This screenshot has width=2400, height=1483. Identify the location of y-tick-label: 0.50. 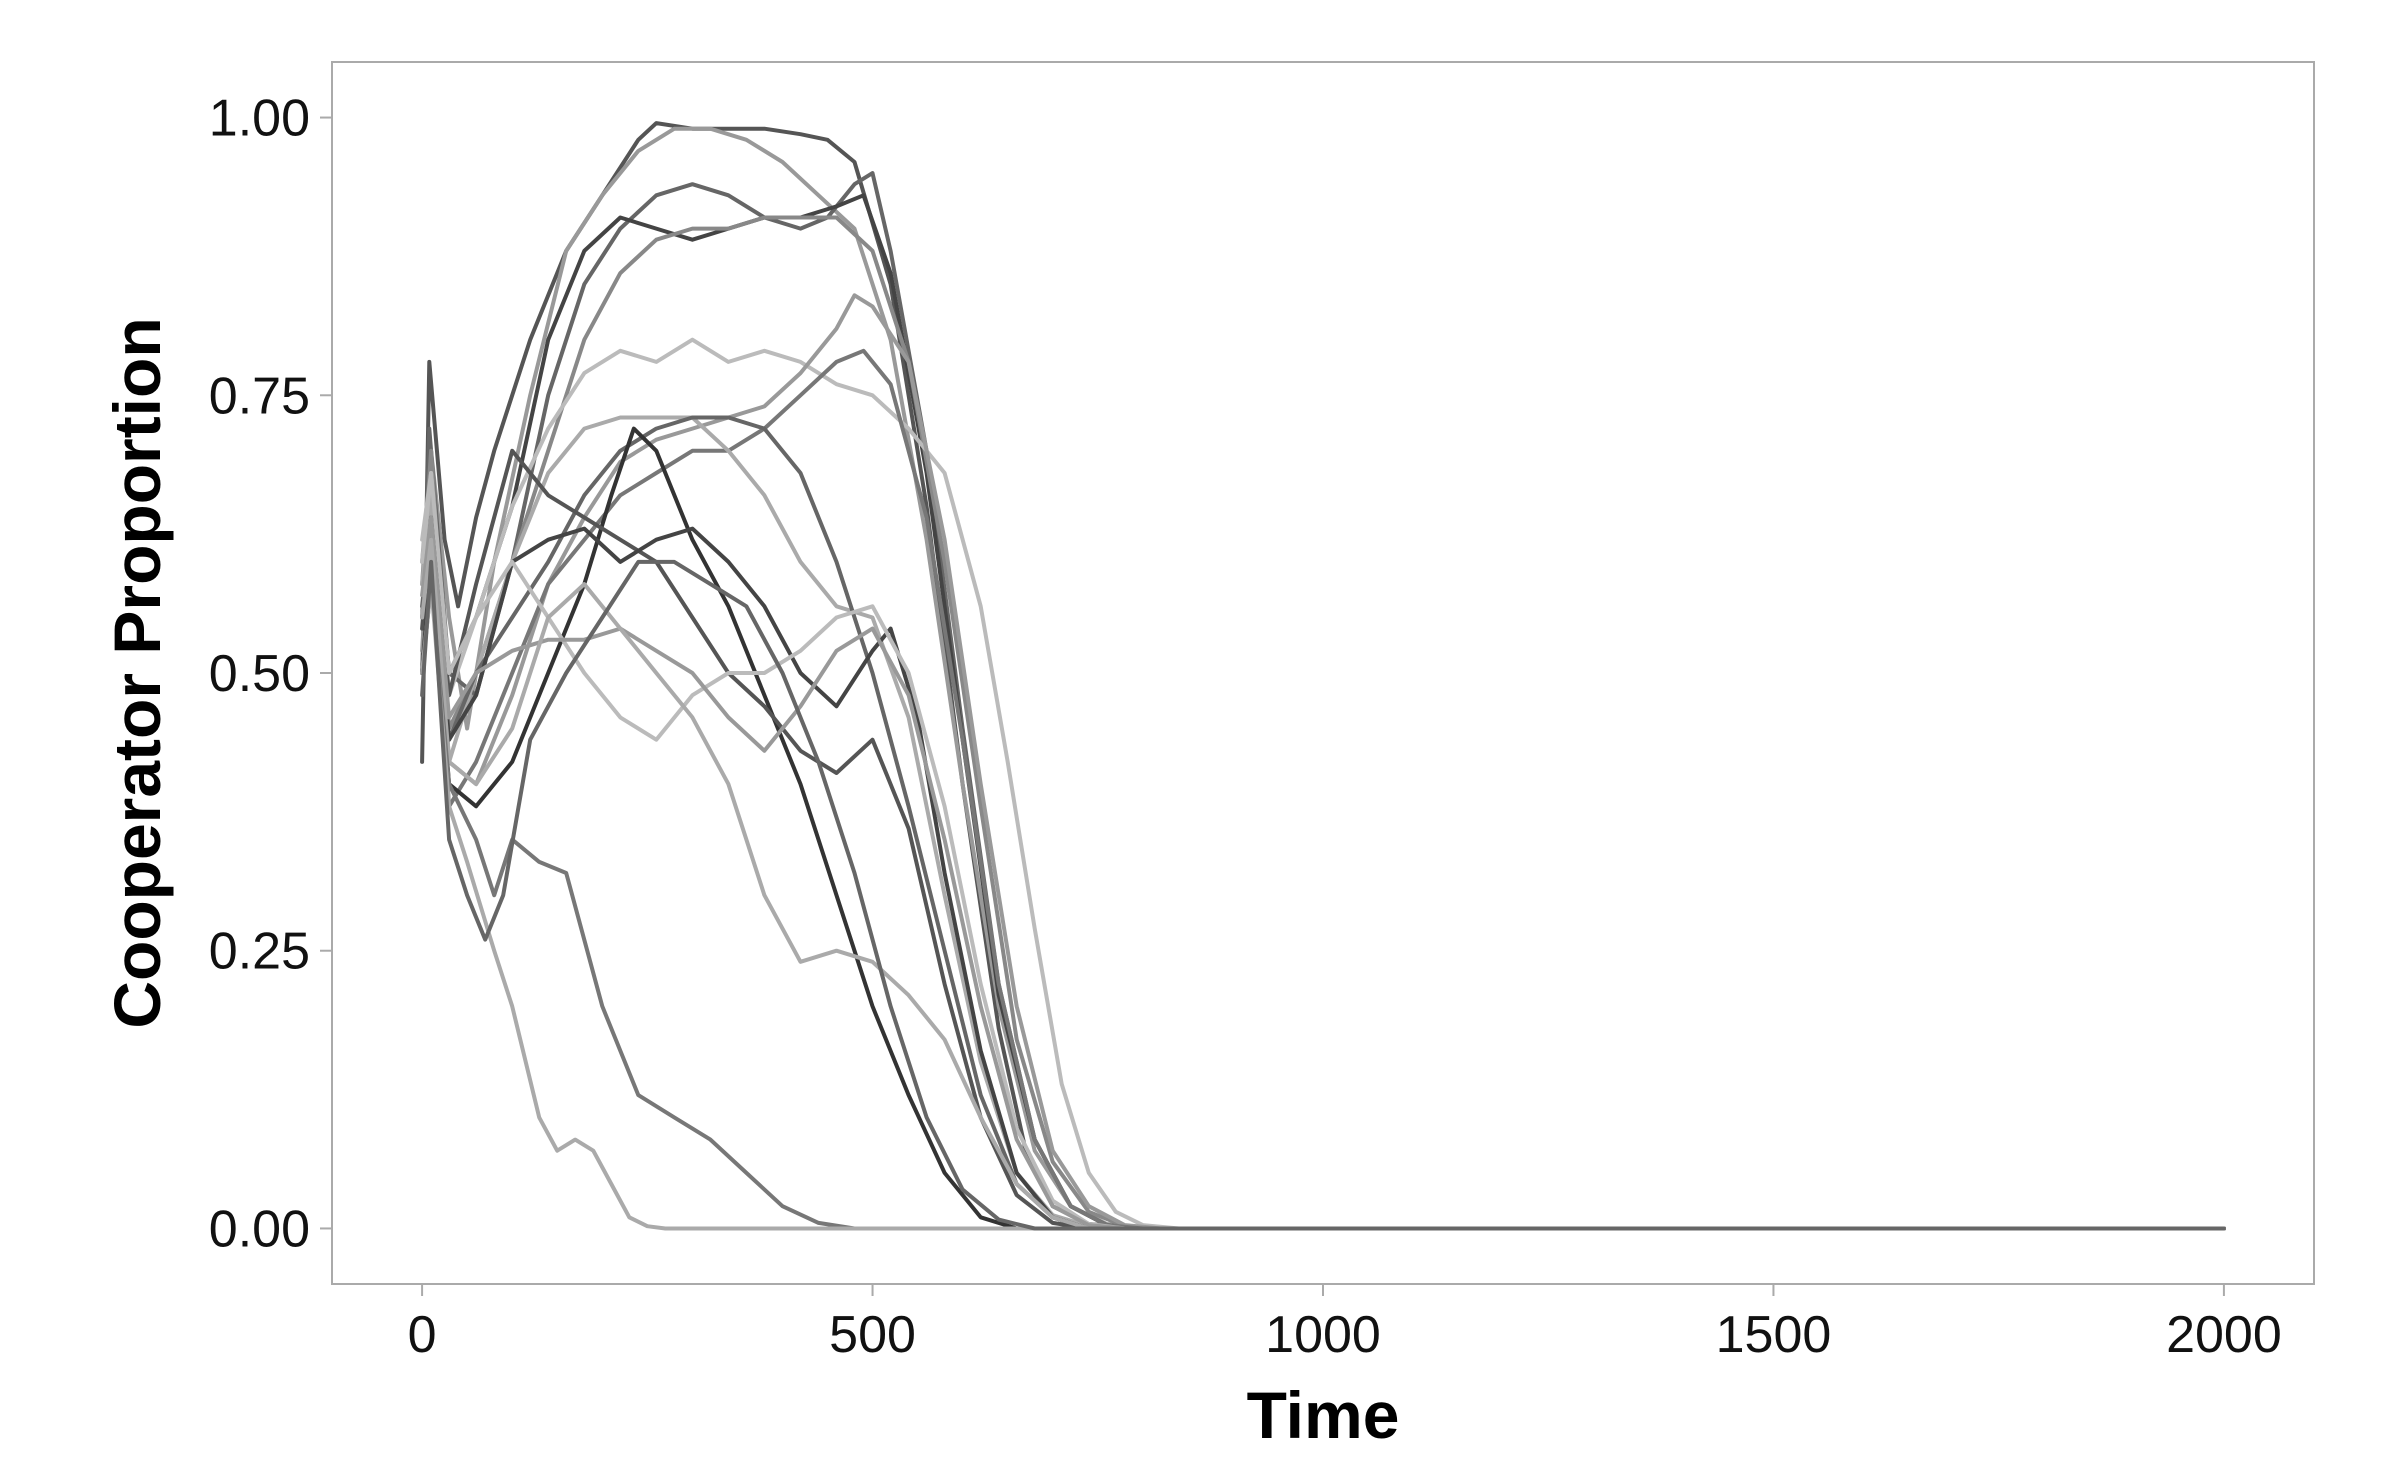
(259, 674).